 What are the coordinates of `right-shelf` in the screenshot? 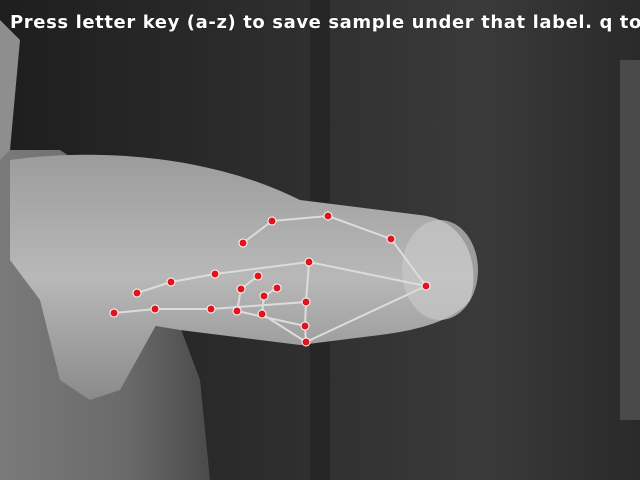 It's located at (630, 240).